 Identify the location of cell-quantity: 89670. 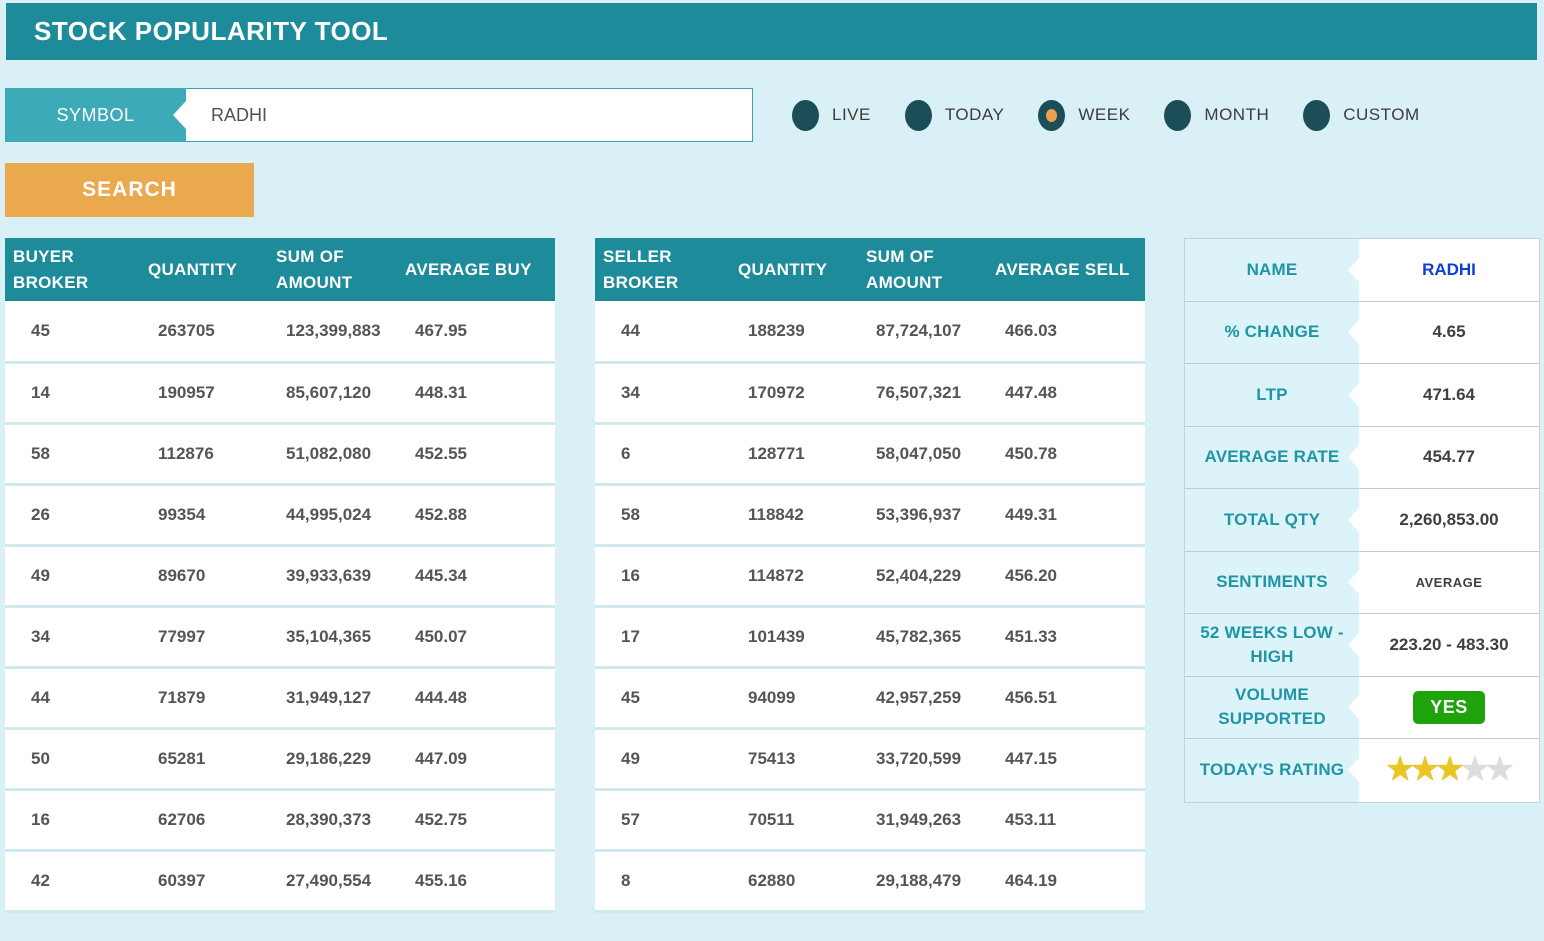
(204, 576).